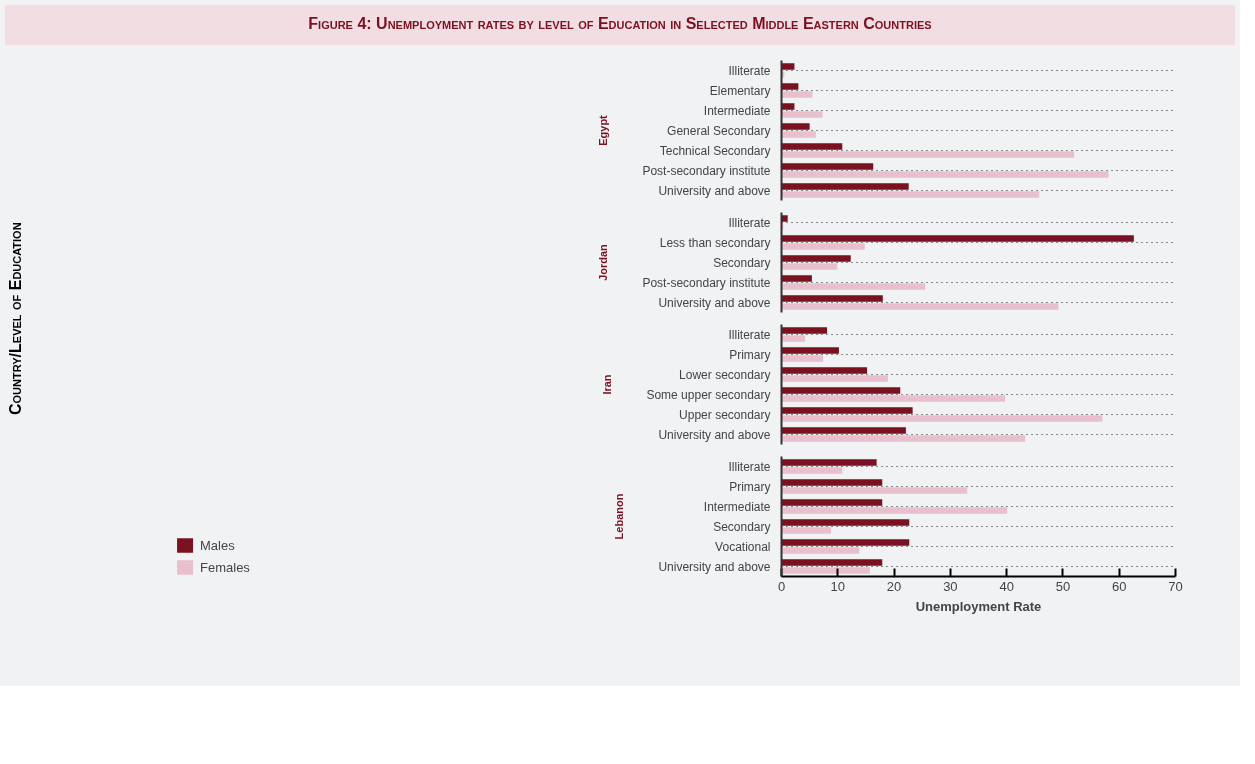 This screenshot has height=764, width=1255. Describe the element at coordinates (715, 150) in the screenshot. I see `y-tick-label: Technical Secondary` at that location.